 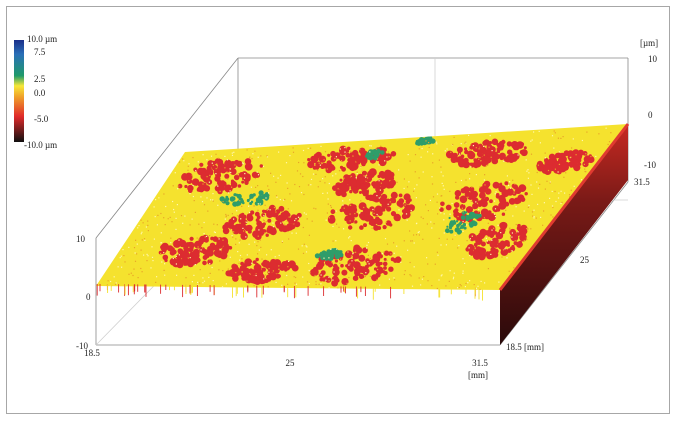 What do you see at coordinates (40, 79) in the screenshot?
I see `colorbar-label-2: 2.5` at bounding box center [40, 79].